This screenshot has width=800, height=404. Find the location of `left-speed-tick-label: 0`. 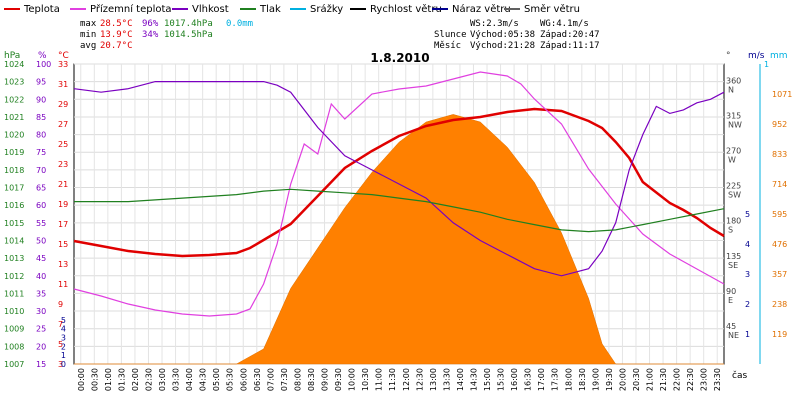

left-speed-tick-label: 0 is located at coordinates (63, 364).